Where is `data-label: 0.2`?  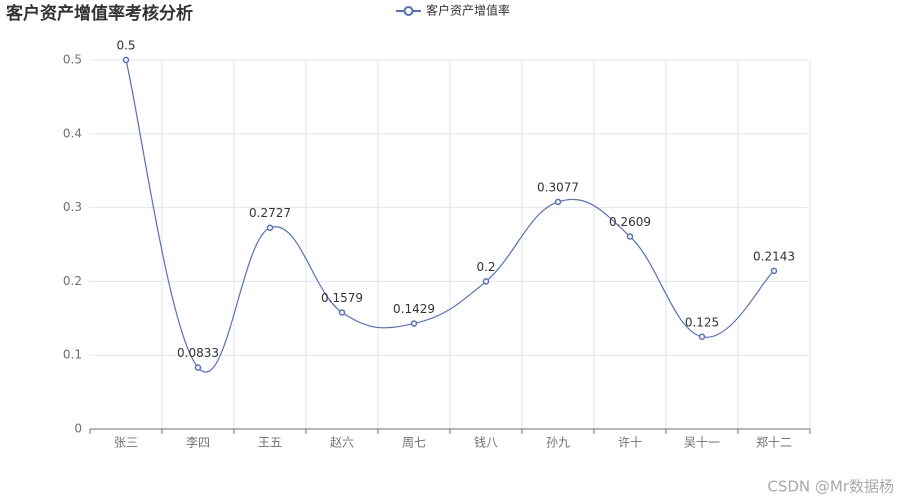 data-label: 0.2 is located at coordinates (485, 267).